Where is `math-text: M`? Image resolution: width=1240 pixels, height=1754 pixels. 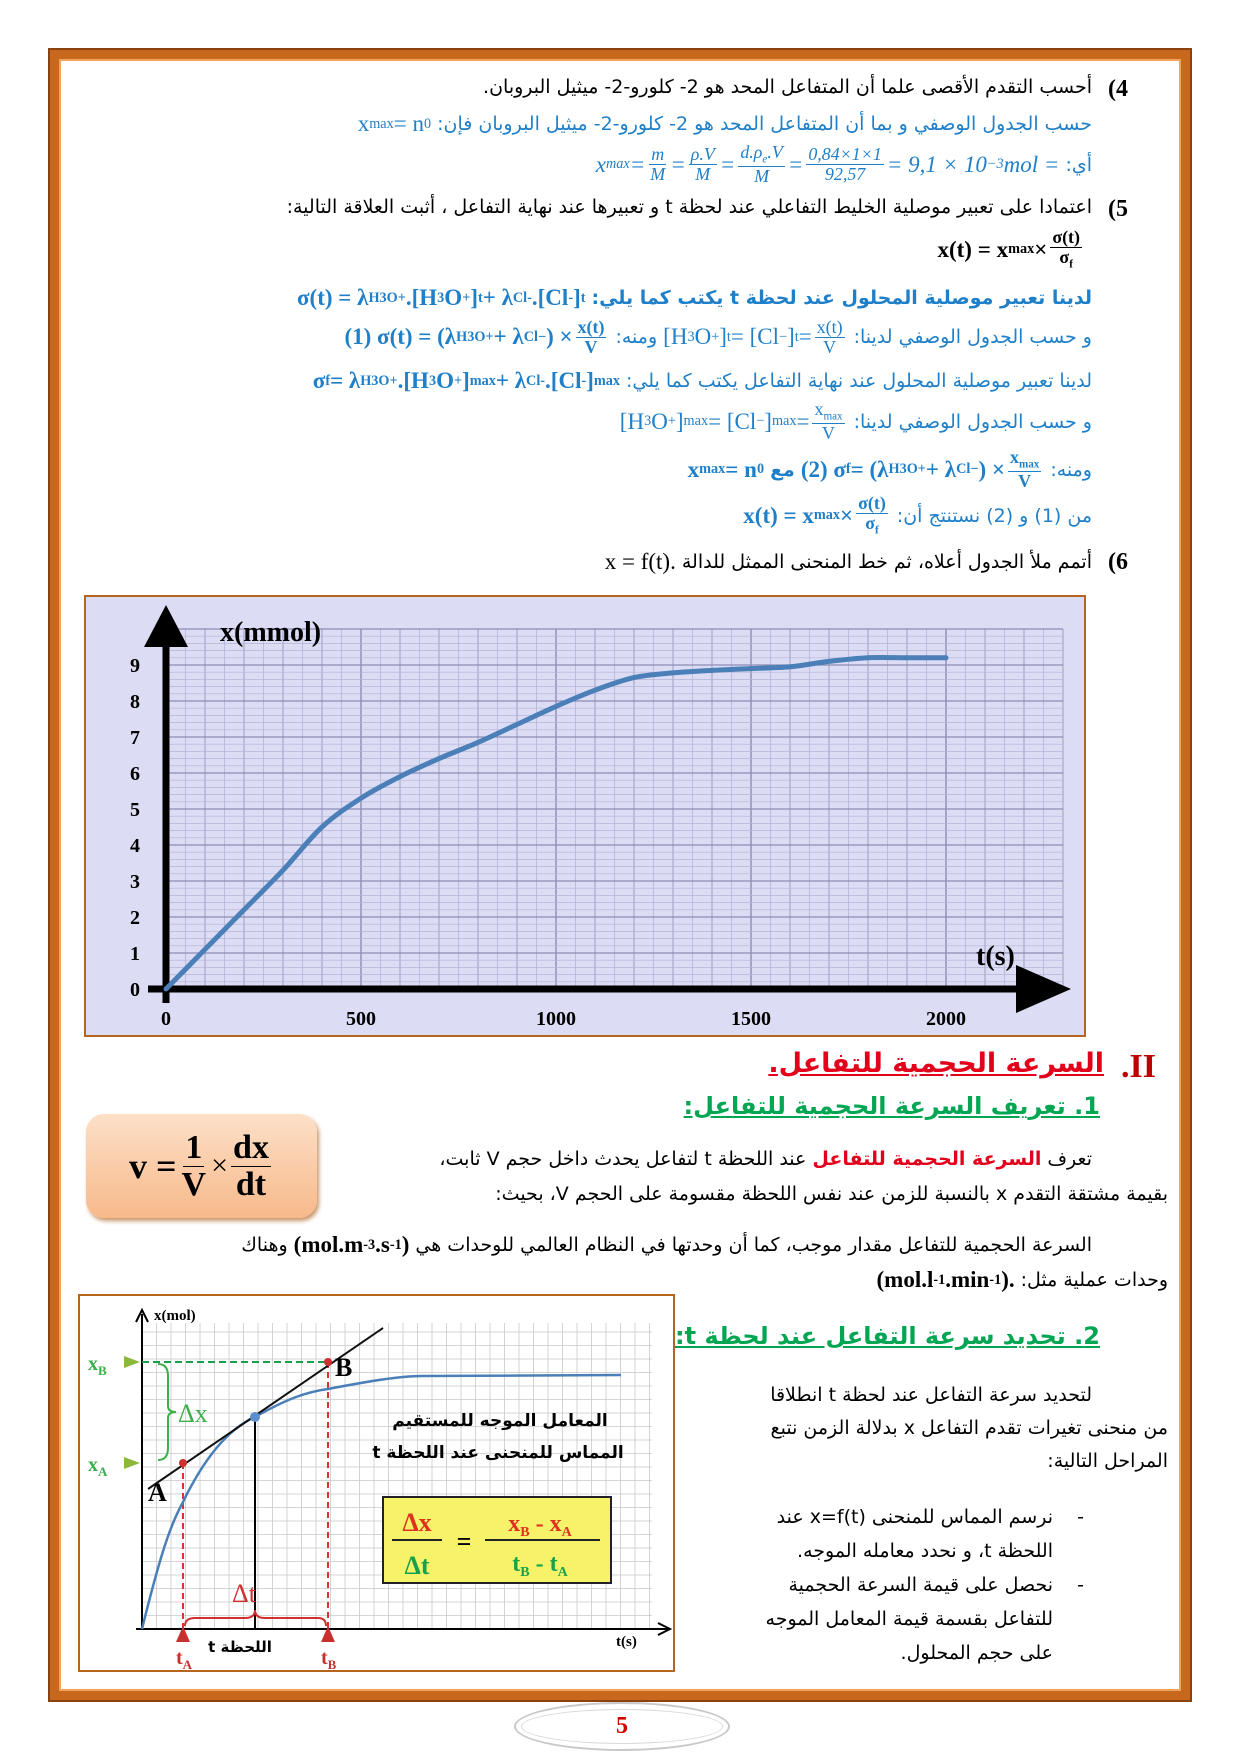 math-text: M is located at coordinates (703, 174).